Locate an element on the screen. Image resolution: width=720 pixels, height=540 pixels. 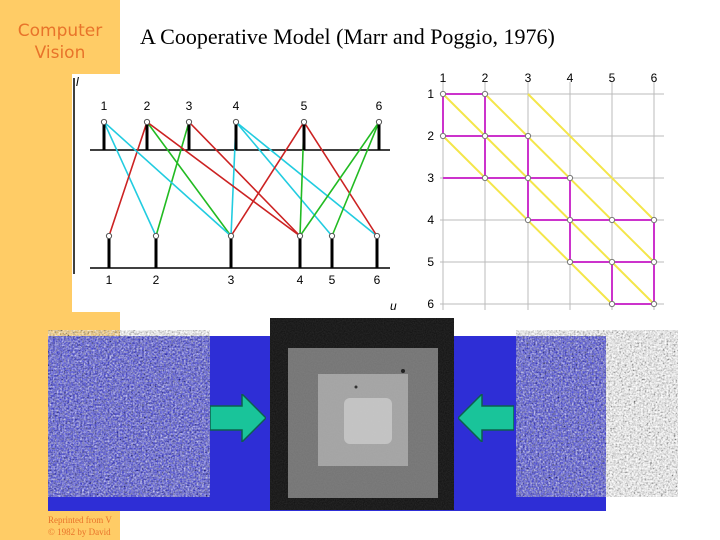
disparity-result-image is located at coordinates (362, 414).